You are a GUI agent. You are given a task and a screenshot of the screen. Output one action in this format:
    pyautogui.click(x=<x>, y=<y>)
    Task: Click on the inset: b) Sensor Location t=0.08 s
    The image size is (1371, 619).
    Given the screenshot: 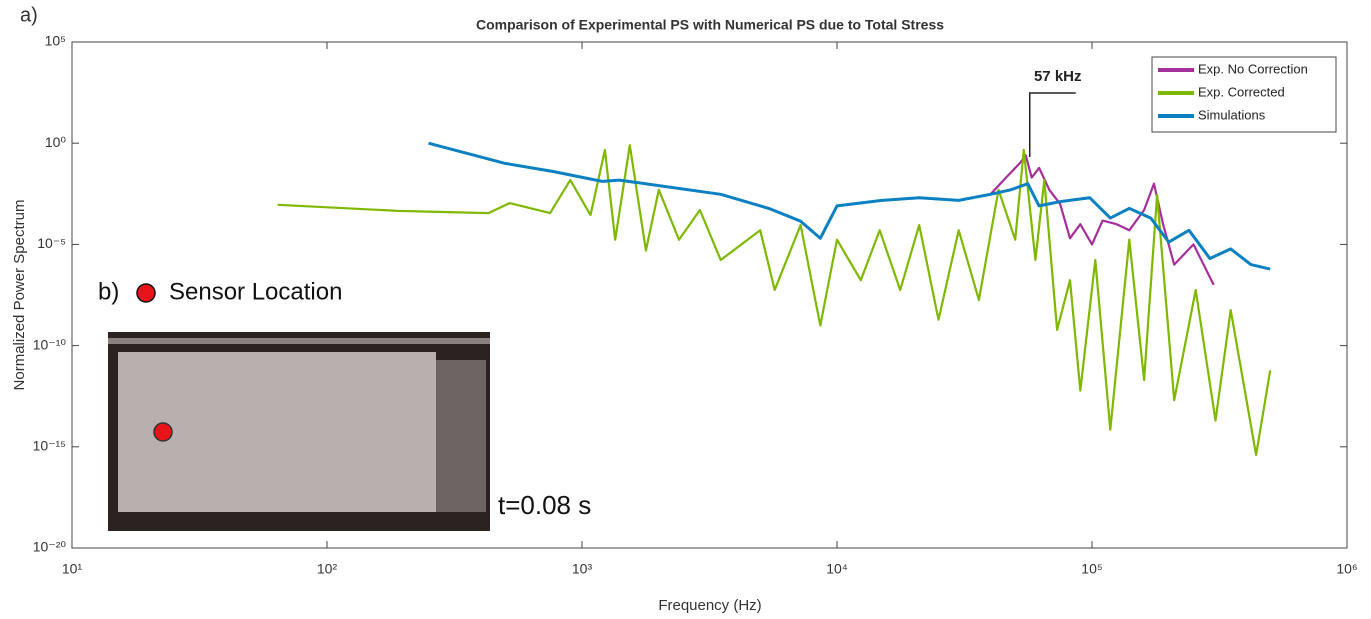 What is the action you would take?
    pyautogui.click(x=344, y=404)
    